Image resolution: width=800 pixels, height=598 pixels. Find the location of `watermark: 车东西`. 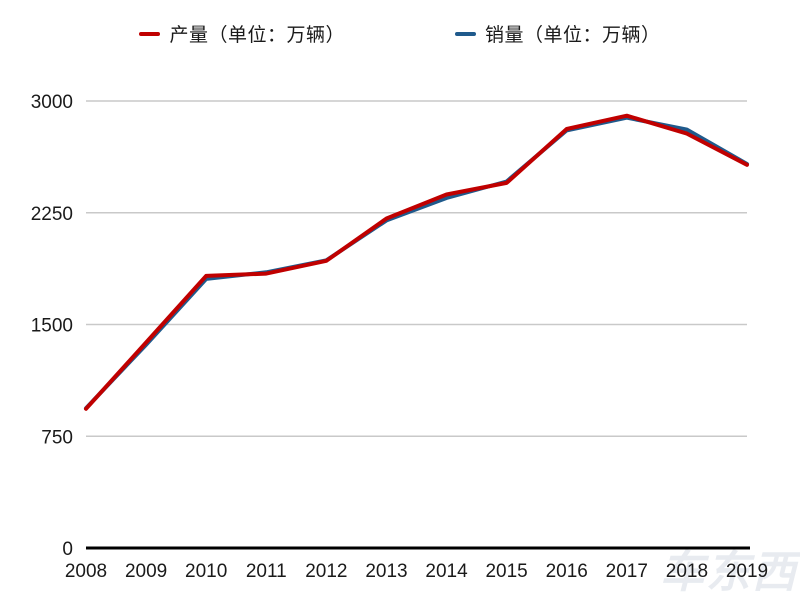

watermark: 车东西 is located at coordinates (729, 572).